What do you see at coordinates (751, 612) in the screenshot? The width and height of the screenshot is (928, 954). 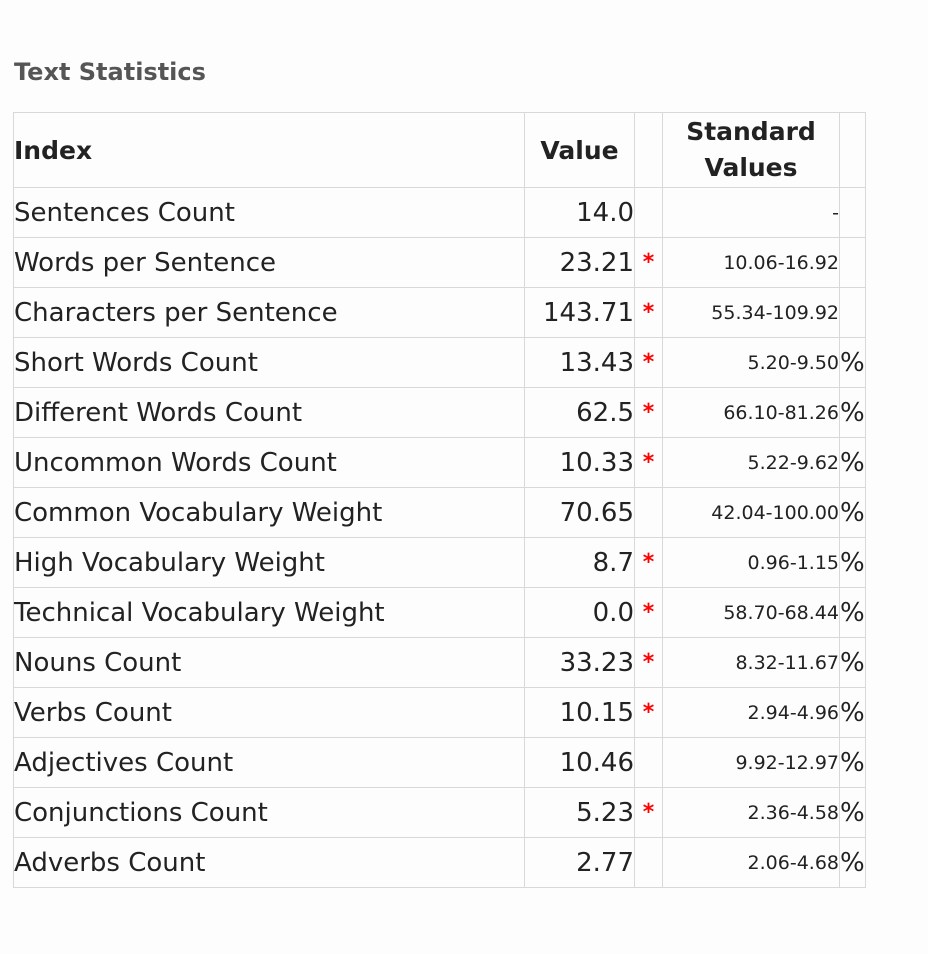 I see `row-standard-range: 58.70-68.44` at bounding box center [751, 612].